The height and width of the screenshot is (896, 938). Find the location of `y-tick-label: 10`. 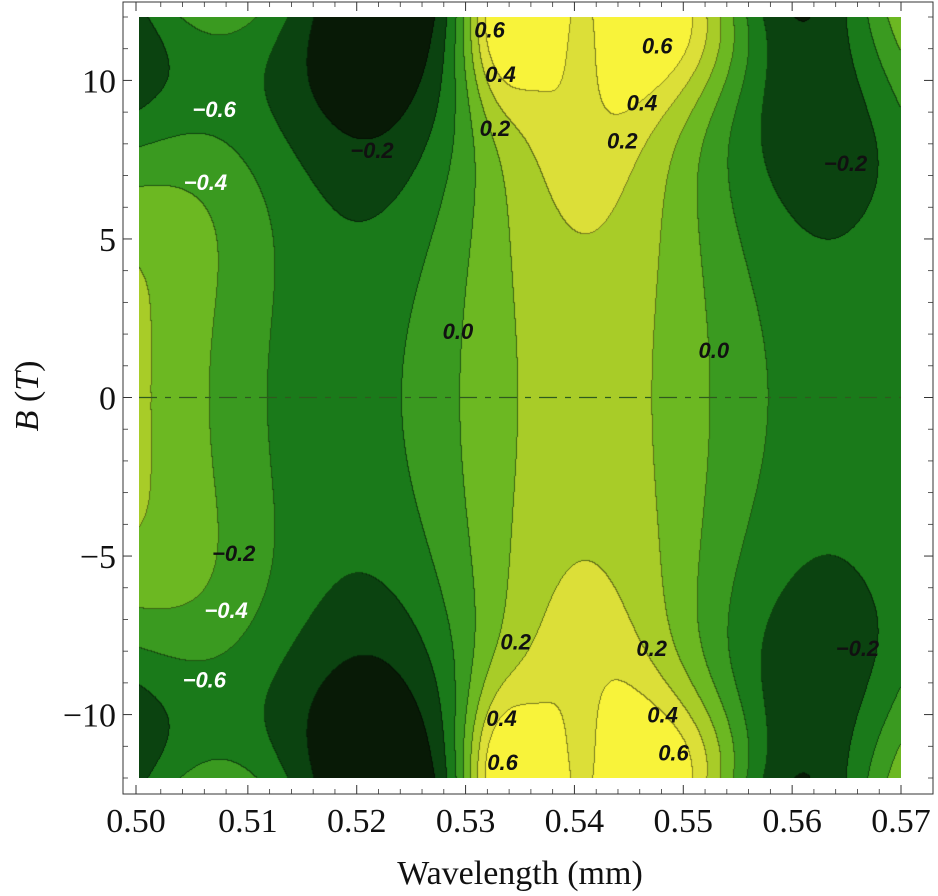

y-tick-label: 10 is located at coordinates (99, 81).